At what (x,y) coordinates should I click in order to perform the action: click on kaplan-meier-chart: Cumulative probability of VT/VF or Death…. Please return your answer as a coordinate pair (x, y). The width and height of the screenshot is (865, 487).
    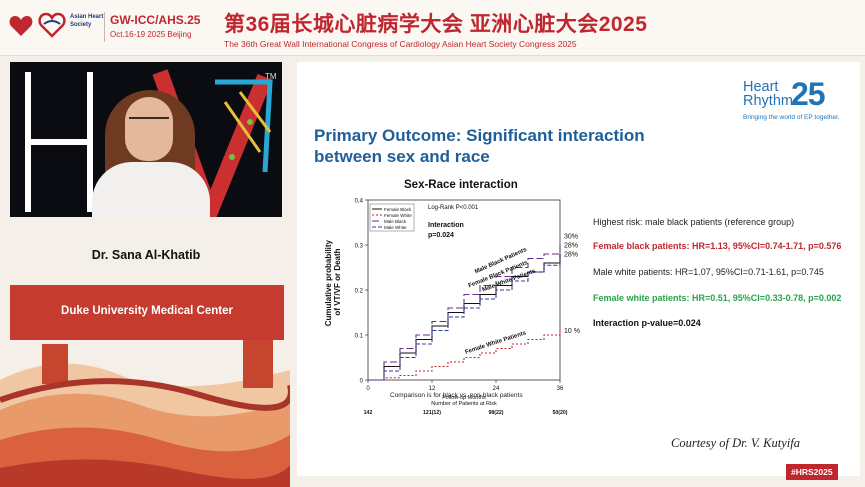
    Looking at the image, I should click on (452, 307).